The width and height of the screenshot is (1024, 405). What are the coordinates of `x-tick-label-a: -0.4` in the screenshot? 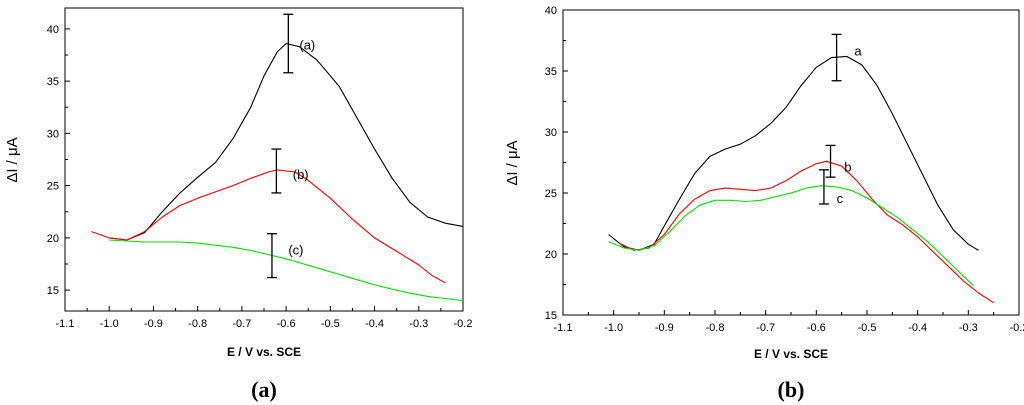 It's located at (374, 324).